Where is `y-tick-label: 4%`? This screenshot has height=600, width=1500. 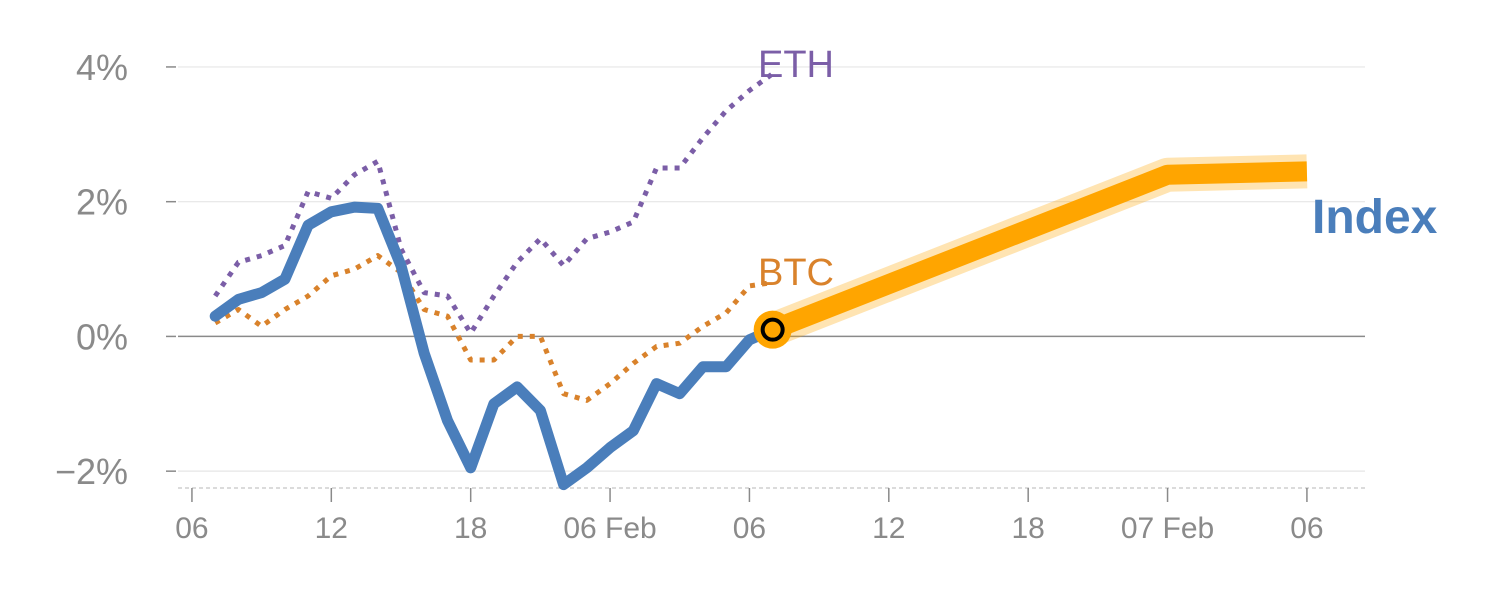 y-tick-label: 4% is located at coordinates (102, 67).